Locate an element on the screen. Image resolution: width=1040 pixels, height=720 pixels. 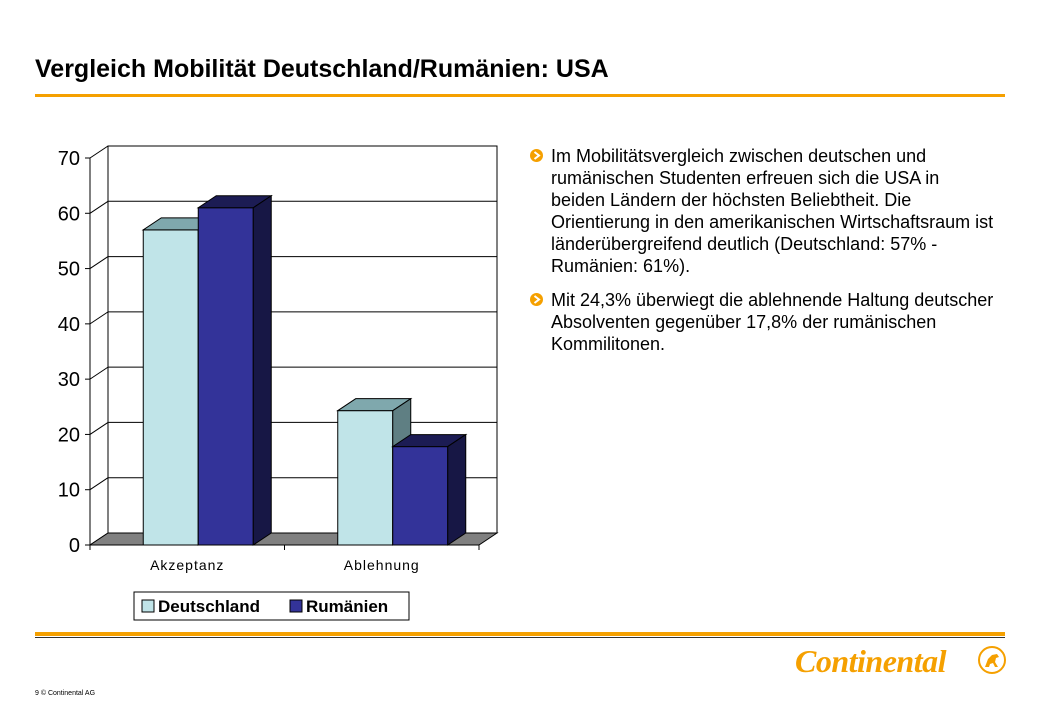
y-tick-label: 60 is located at coordinates (69, 214).